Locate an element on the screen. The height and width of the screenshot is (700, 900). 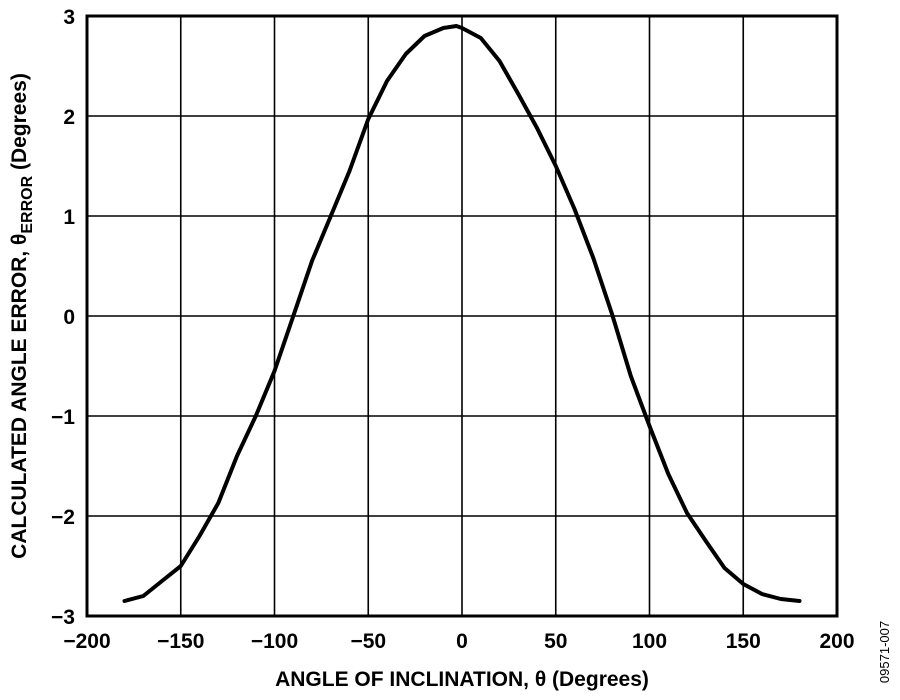
y-axis-label-main: CALCULATED ANGLE ERROR, θ is located at coordinates (19, 396).